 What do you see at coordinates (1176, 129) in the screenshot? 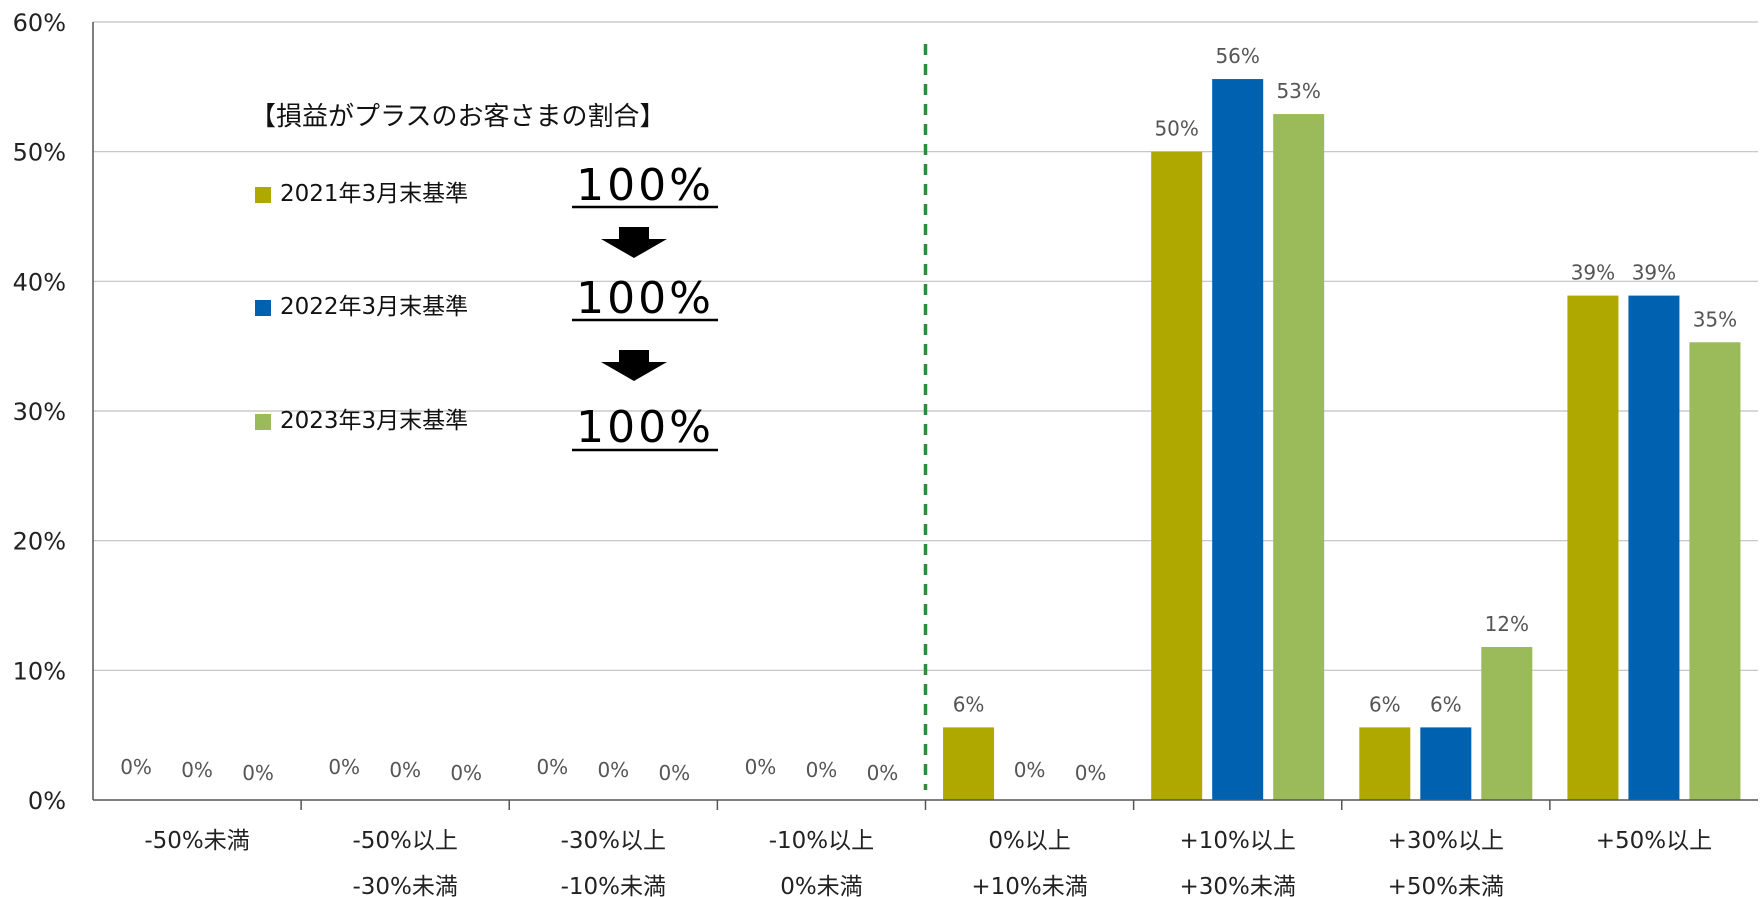
I see `data-label: 50%` at bounding box center [1176, 129].